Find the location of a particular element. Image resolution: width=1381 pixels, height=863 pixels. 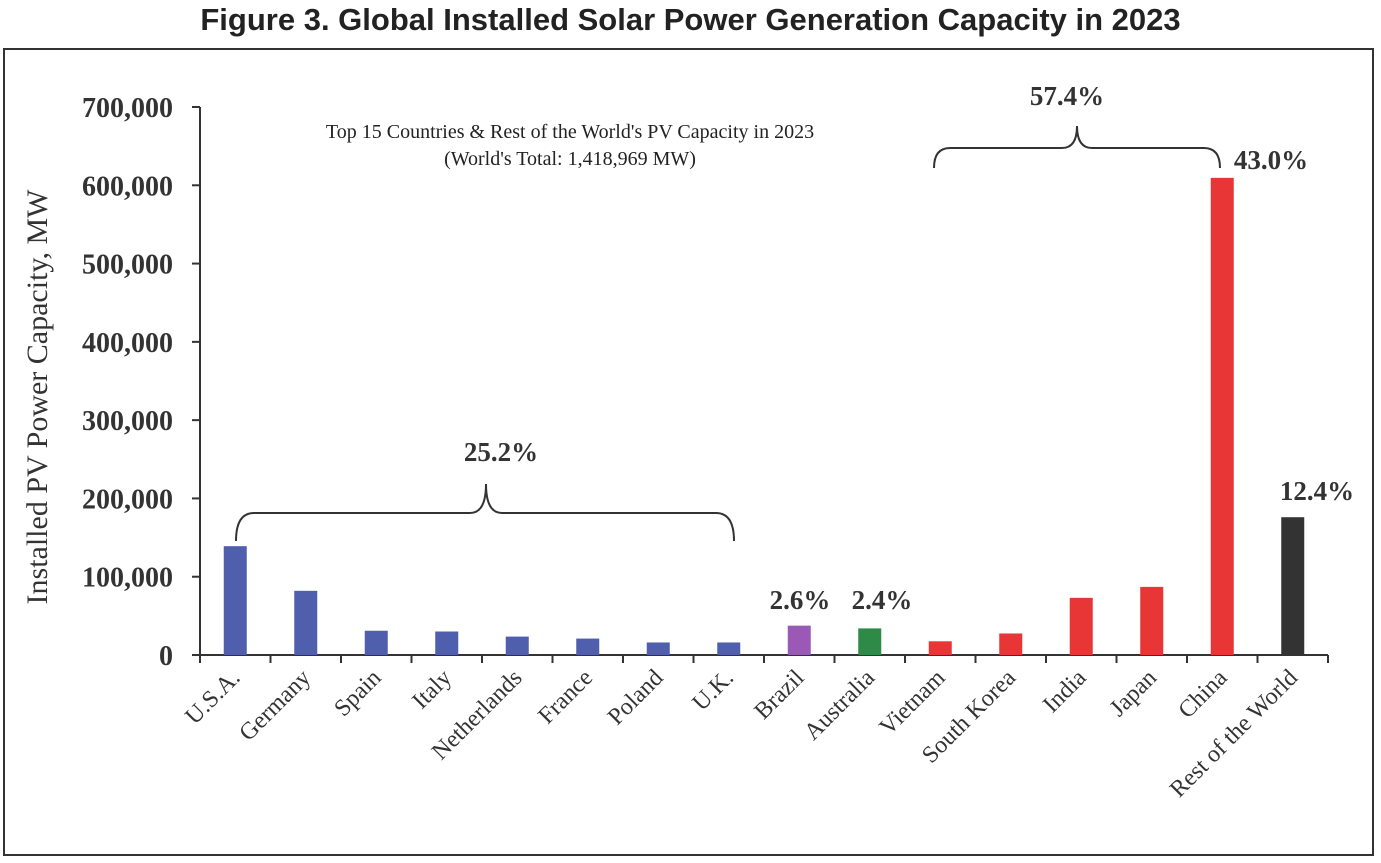

bar-brazil is located at coordinates (799, 640).